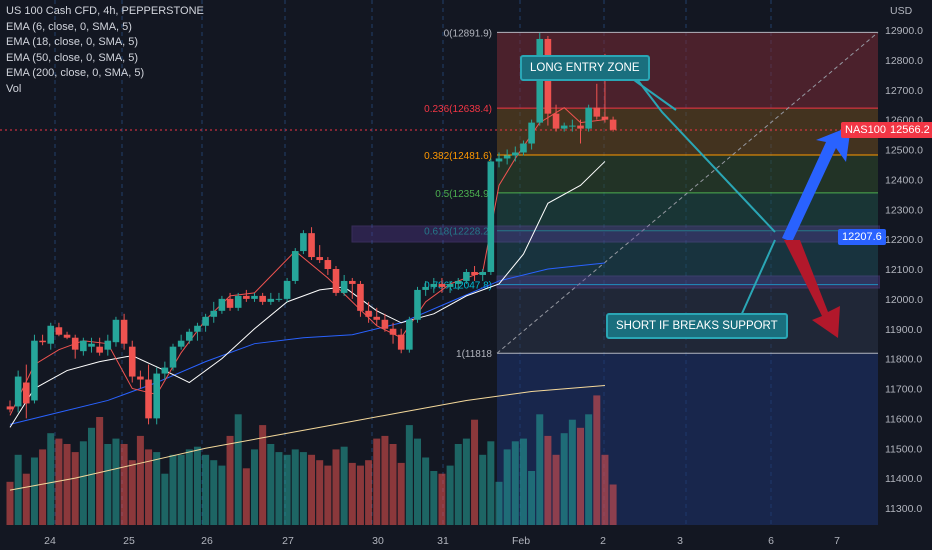 Image resolution: width=932 pixels, height=550 pixels. I want to click on last-price-tag: 12566.2, so click(909, 130).